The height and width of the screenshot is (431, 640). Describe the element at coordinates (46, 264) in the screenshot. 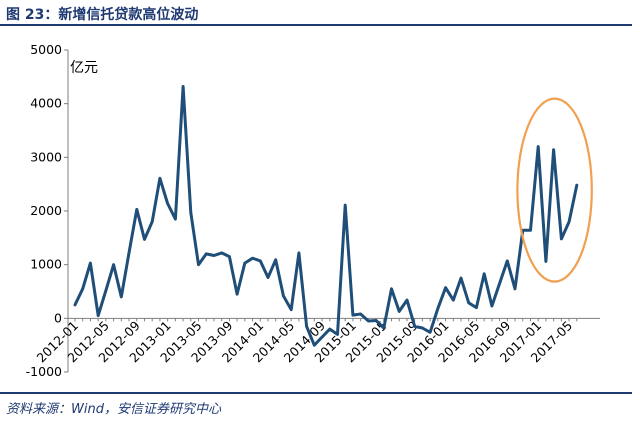

I see `y-tick-label: 1000` at that location.